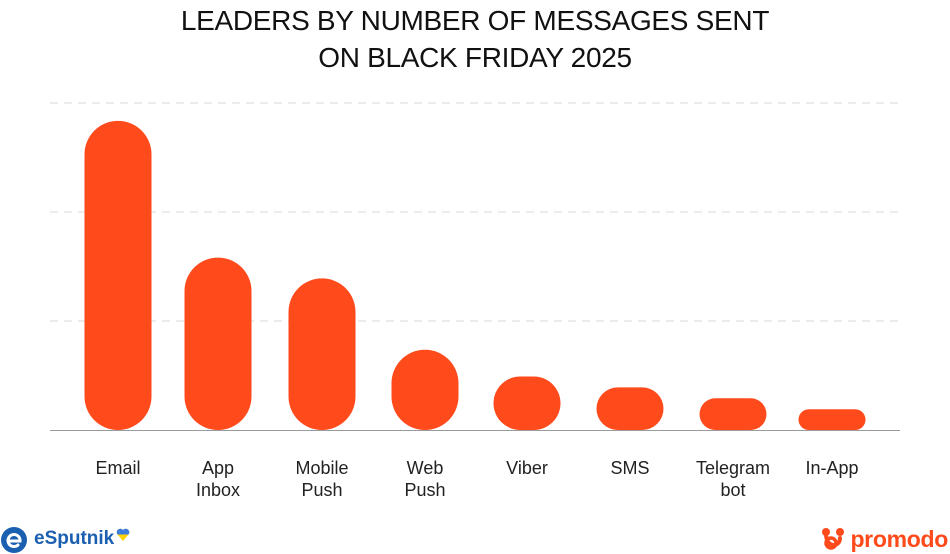  What do you see at coordinates (833, 539) in the screenshot?
I see `promodo-knot-icon` at bounding box center [833, 539].